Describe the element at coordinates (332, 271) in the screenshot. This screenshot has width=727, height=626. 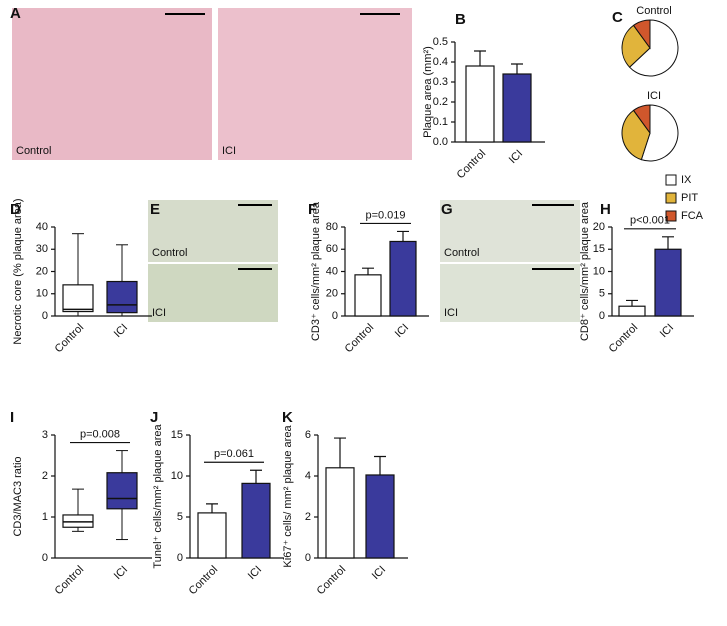
I see `y-tick-label: 40` at that location.